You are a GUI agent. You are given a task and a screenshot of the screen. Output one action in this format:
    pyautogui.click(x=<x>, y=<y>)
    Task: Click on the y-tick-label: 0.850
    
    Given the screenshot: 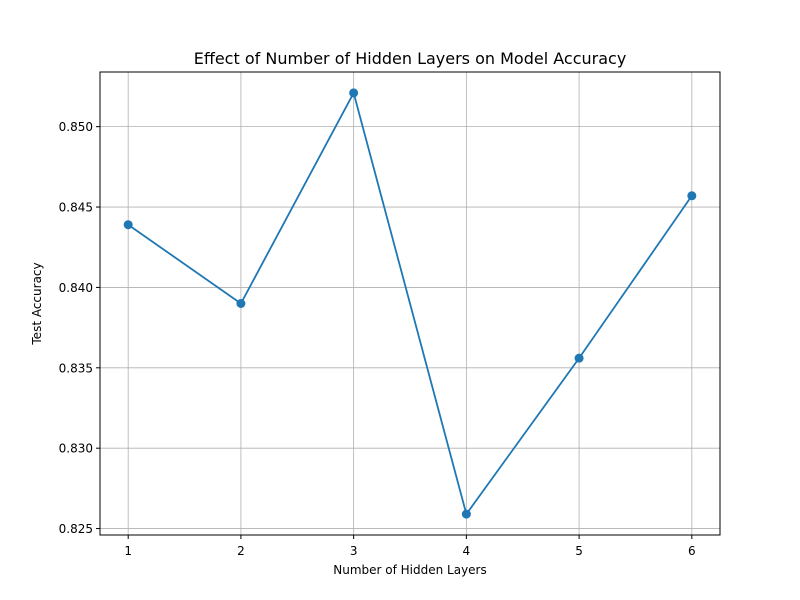 What is the action you would take?
    pyautogui.click(x=76, y=127)
    